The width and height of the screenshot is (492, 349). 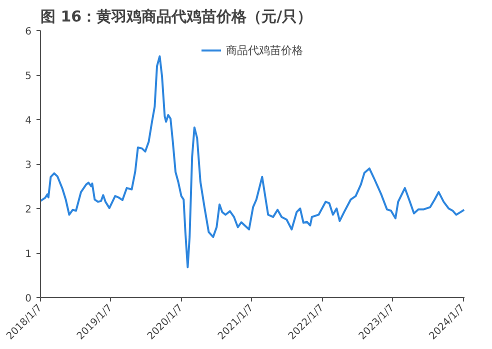 I want to click on y-tick-label: 1, so click(x=28, y=254).